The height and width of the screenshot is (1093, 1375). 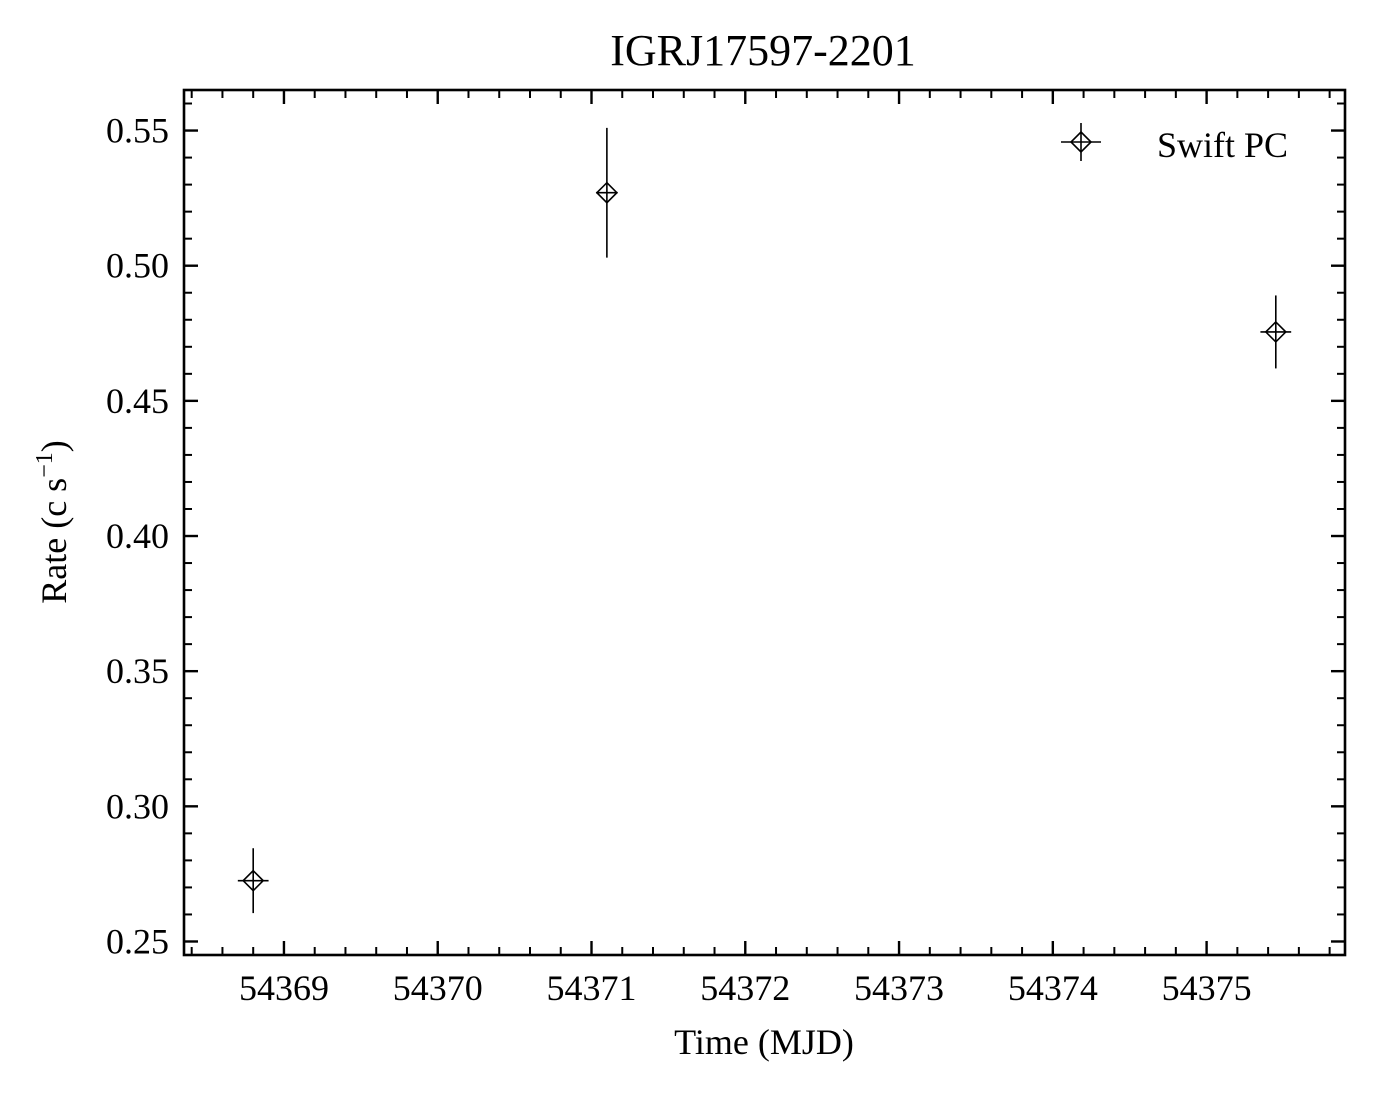 I want to click on y-tick-label: 0.55, so click(x=137, y=131).